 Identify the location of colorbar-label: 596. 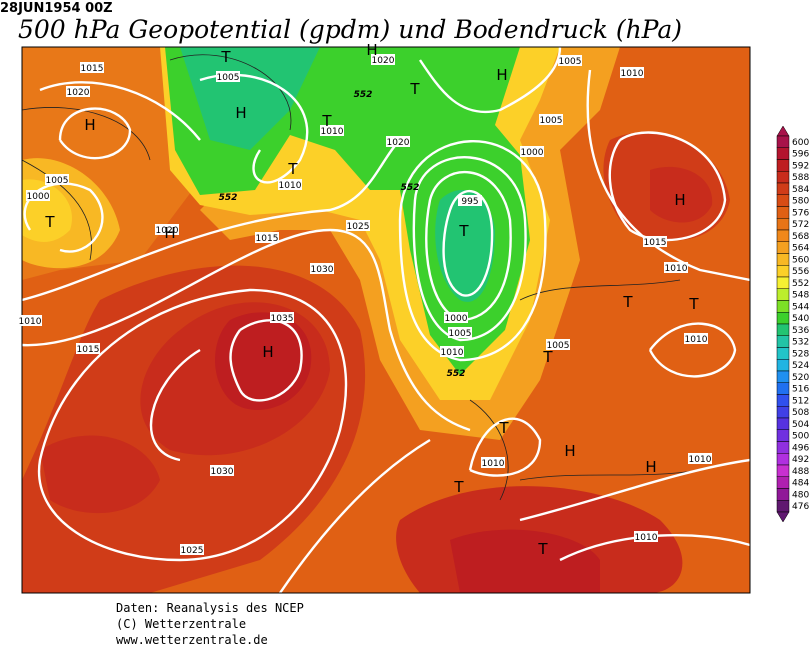
(800, 155).